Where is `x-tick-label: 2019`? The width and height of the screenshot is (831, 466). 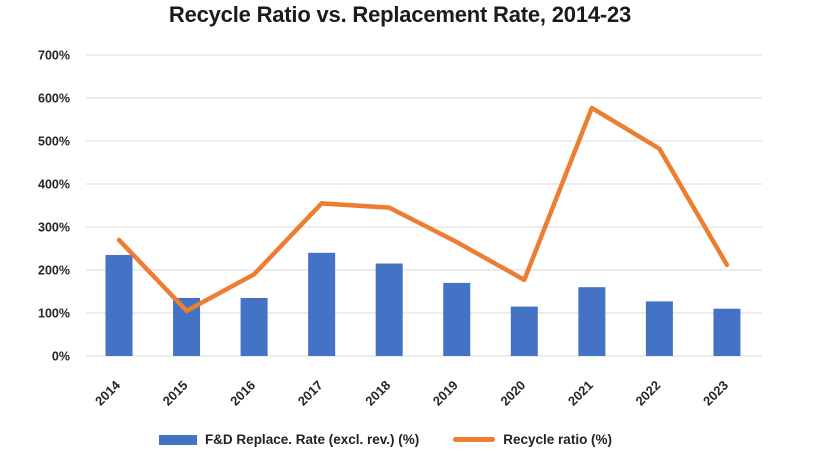 x-tick-label: 2019 is located at coordinates (445, 393).